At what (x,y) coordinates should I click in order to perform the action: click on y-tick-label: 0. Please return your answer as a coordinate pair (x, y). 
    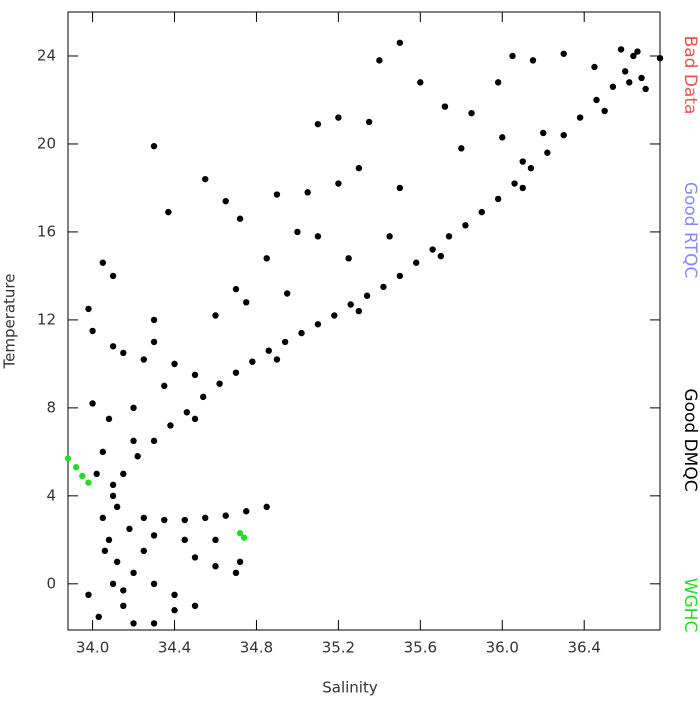
    Looking at the image, I should click on (51, 583).